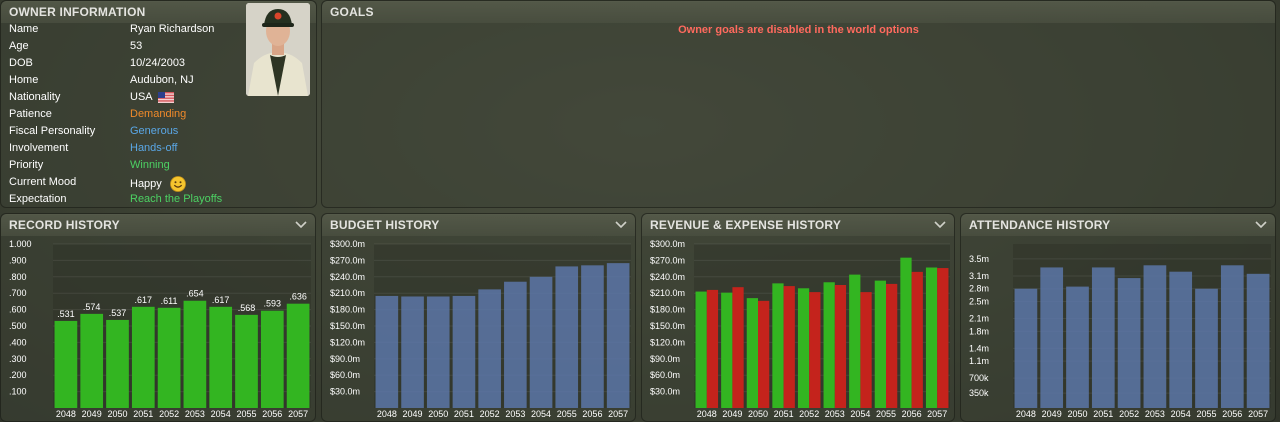 This screenshot has height=422, width=1280. I want to click on goals-header-bar, so click(798, 12).